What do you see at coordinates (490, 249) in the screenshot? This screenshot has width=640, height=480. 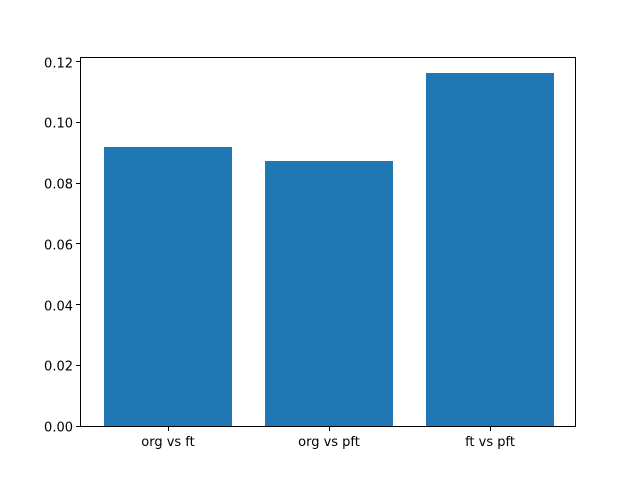 I see `bar-ft-vs-pft` at bounding box center [490, 249].